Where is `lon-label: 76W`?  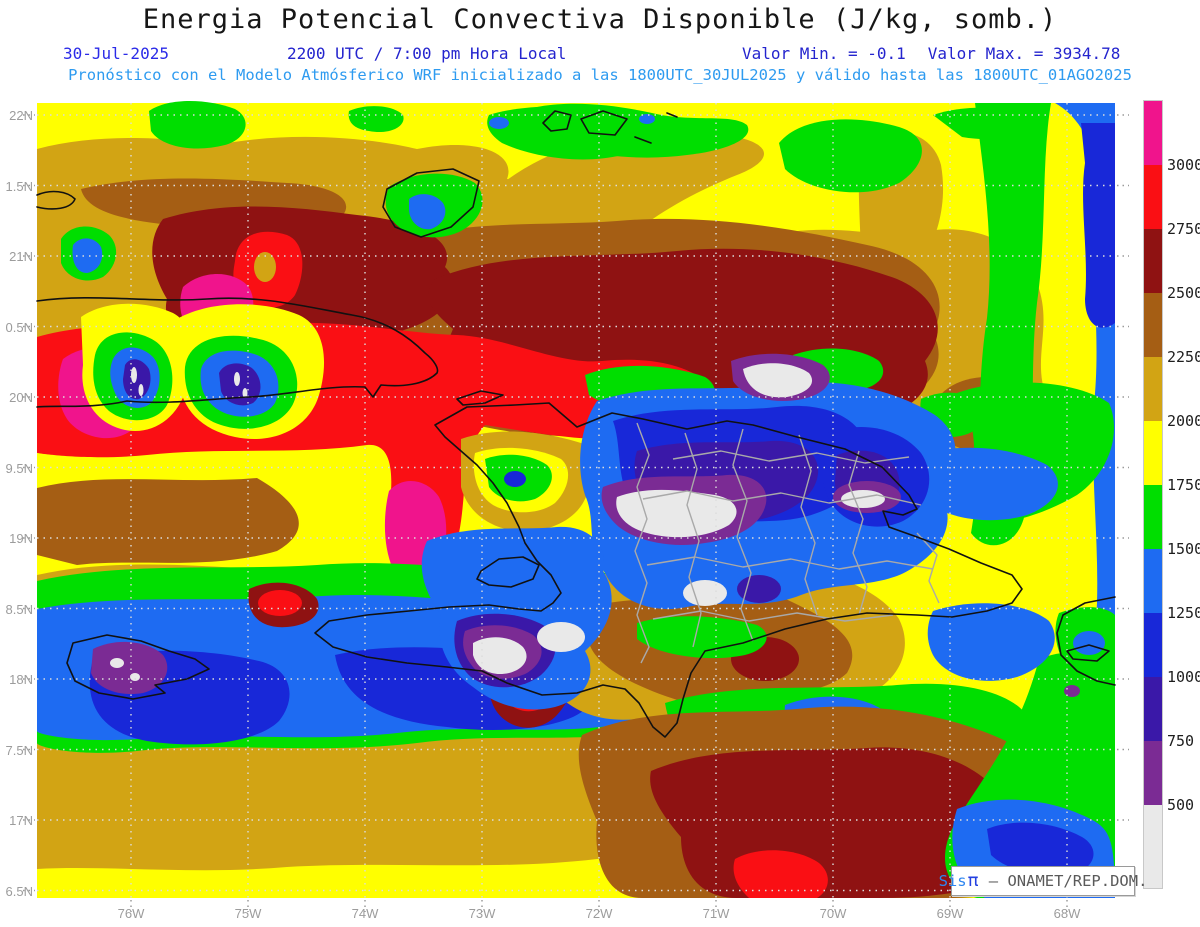 lon-label: 76W is located at coordinates (131, 913).